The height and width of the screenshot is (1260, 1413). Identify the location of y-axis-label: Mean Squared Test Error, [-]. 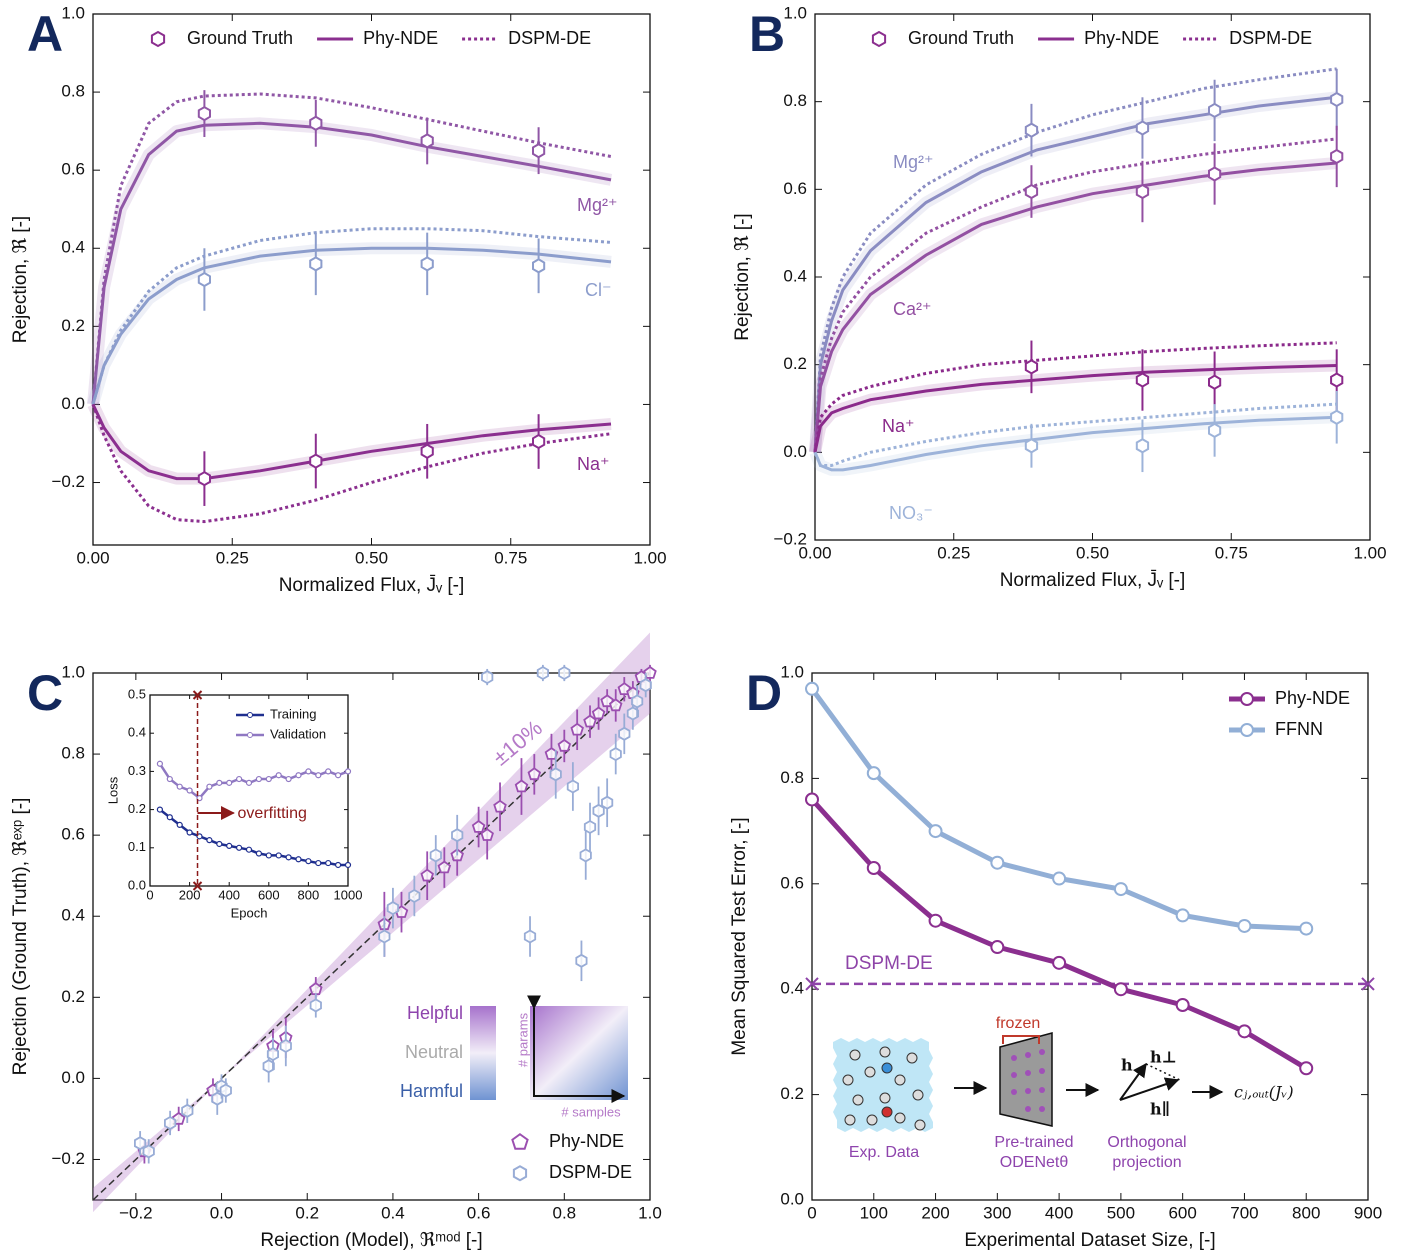
(739, 936).